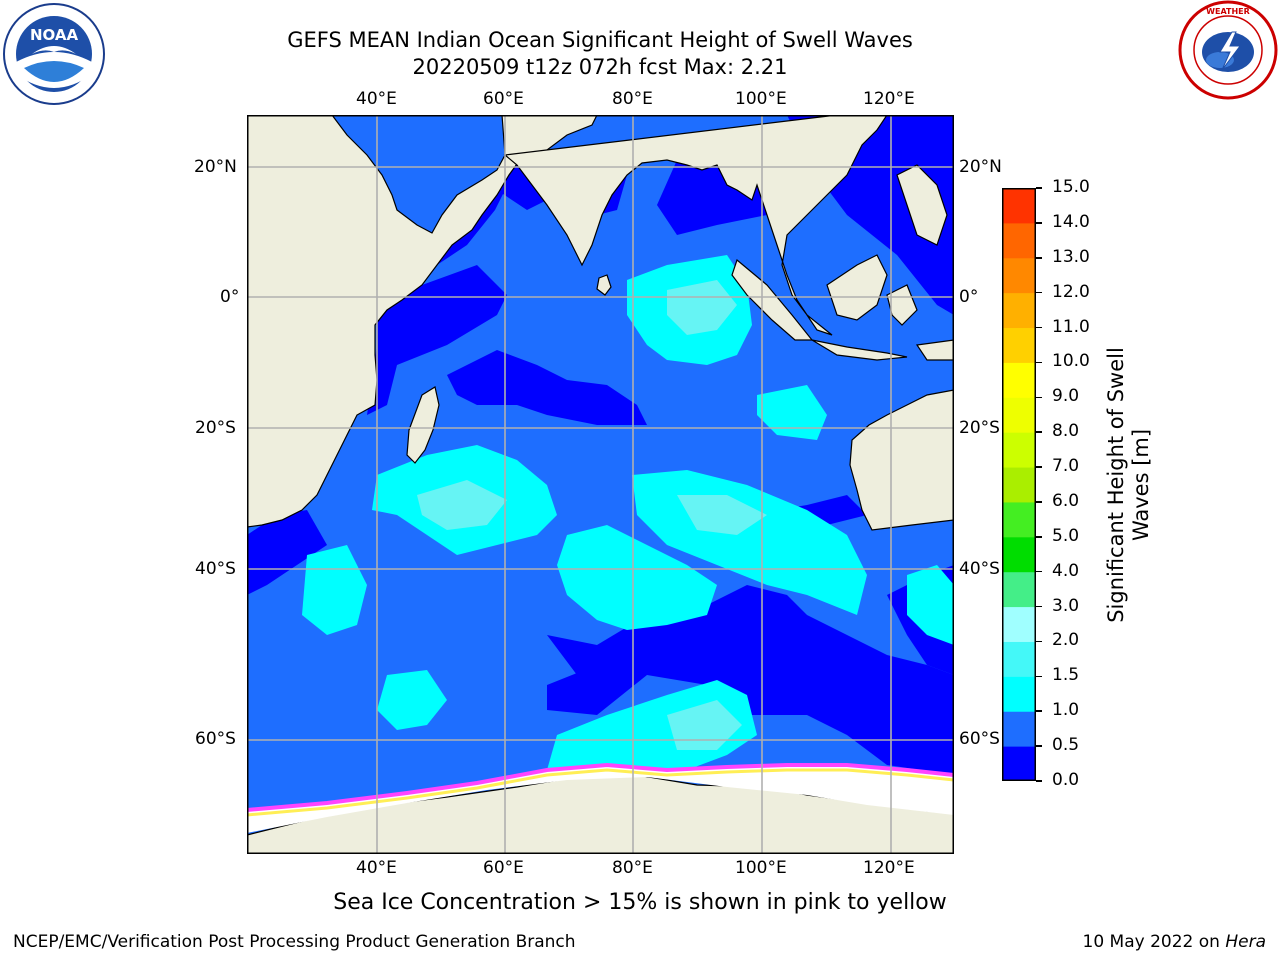  What do you see at coordinates (1066, 780) in the screenshot?
I see `colorbar-tick-label: 0.0` at bounding box center [1066, 780].